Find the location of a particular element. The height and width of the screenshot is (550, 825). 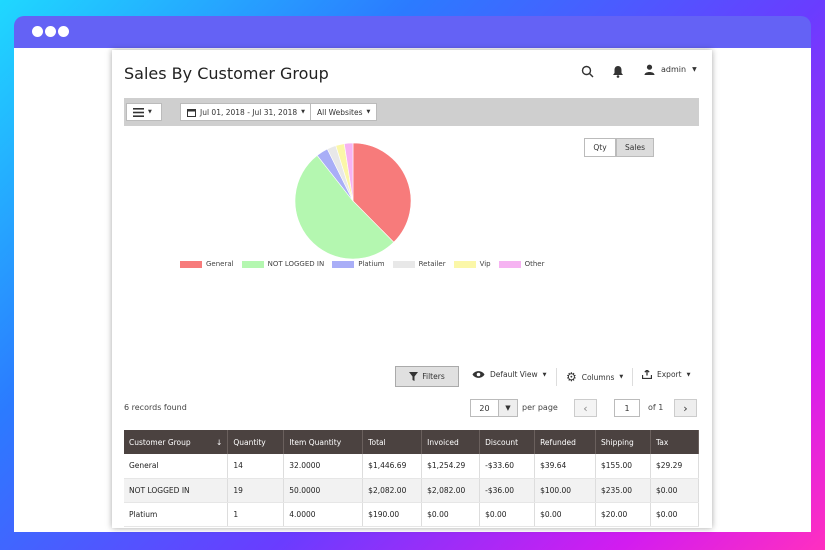

table-cell: General is located at coordinates (176, 466).